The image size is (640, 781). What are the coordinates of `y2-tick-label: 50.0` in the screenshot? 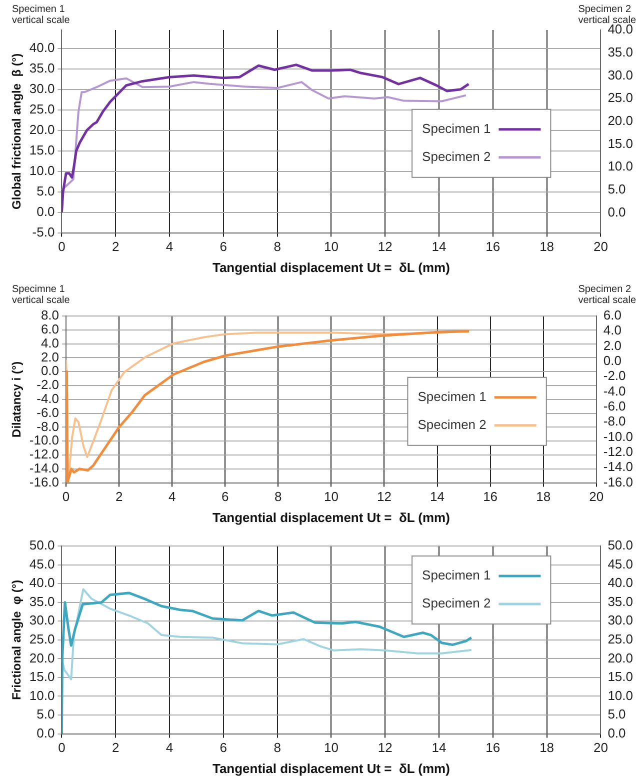 It's located at (621, 545).